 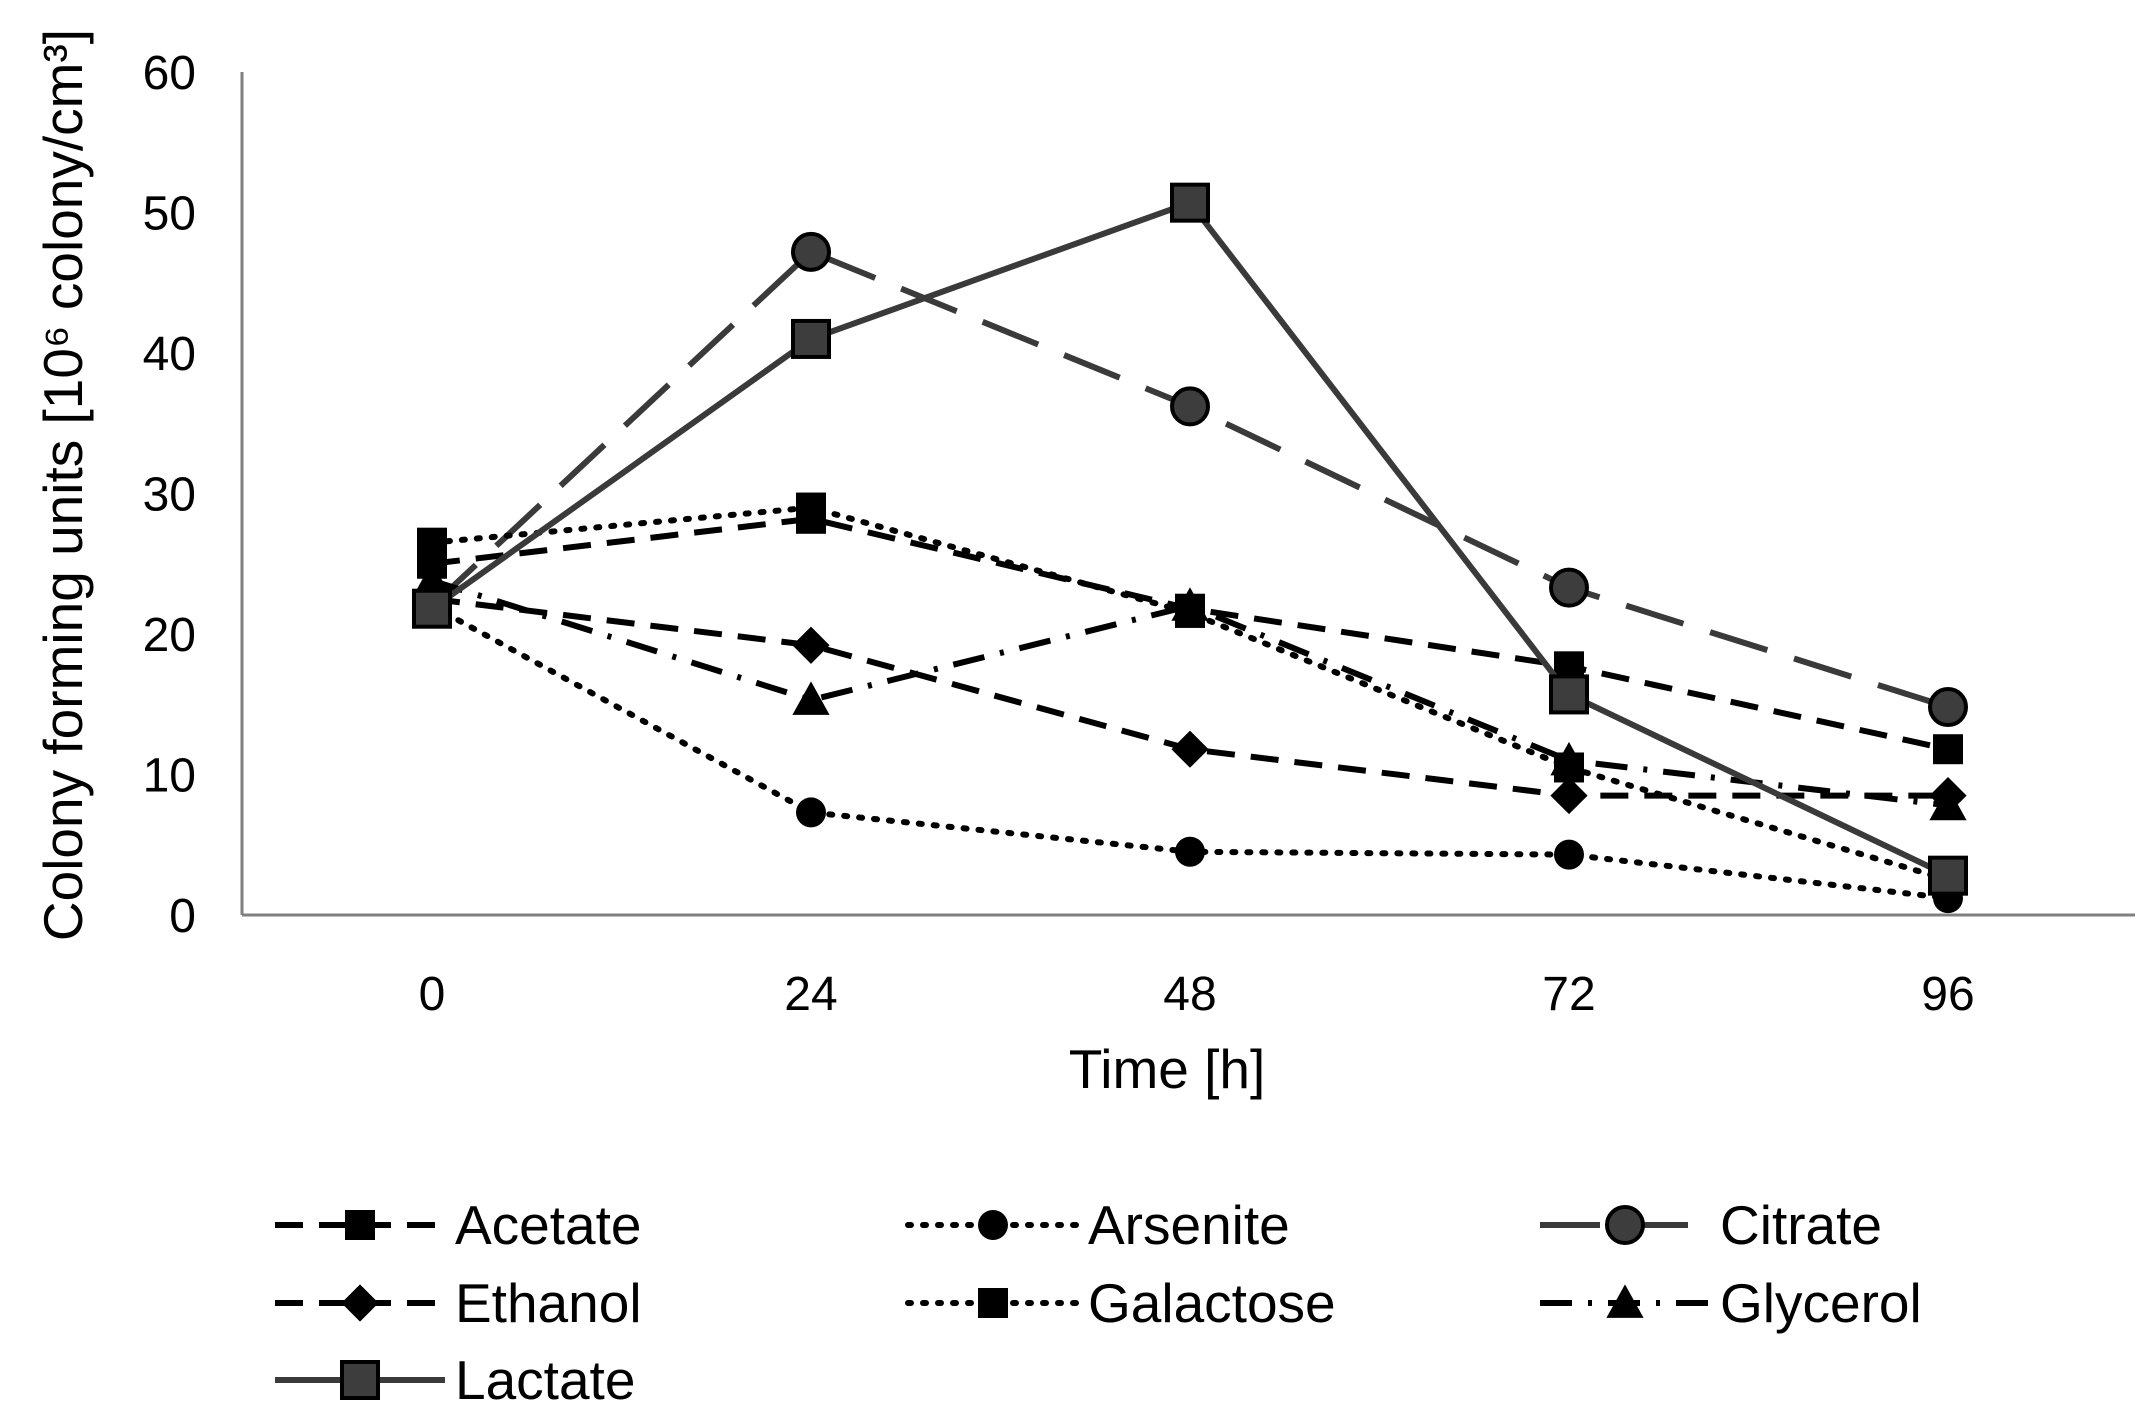 I want to click on legend-label-galactose: Galactose, so click(x=1212, y=1303).